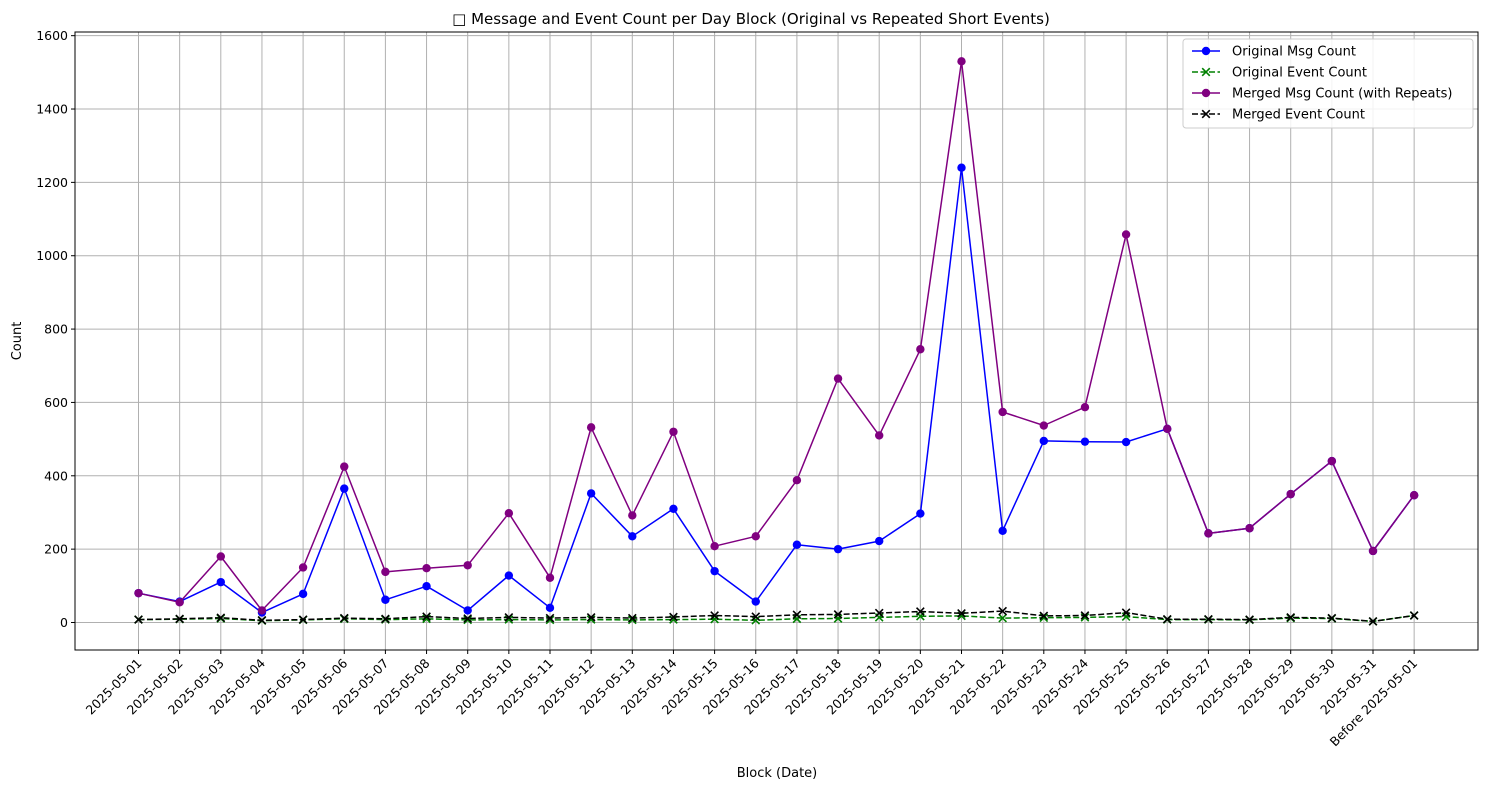 The height and width of the screenshot is (790, 1489). What do you see at coordinates (52, 182) in the screenshot?
I see `y-tick-label: 1200` at bounding box center [52, 182].